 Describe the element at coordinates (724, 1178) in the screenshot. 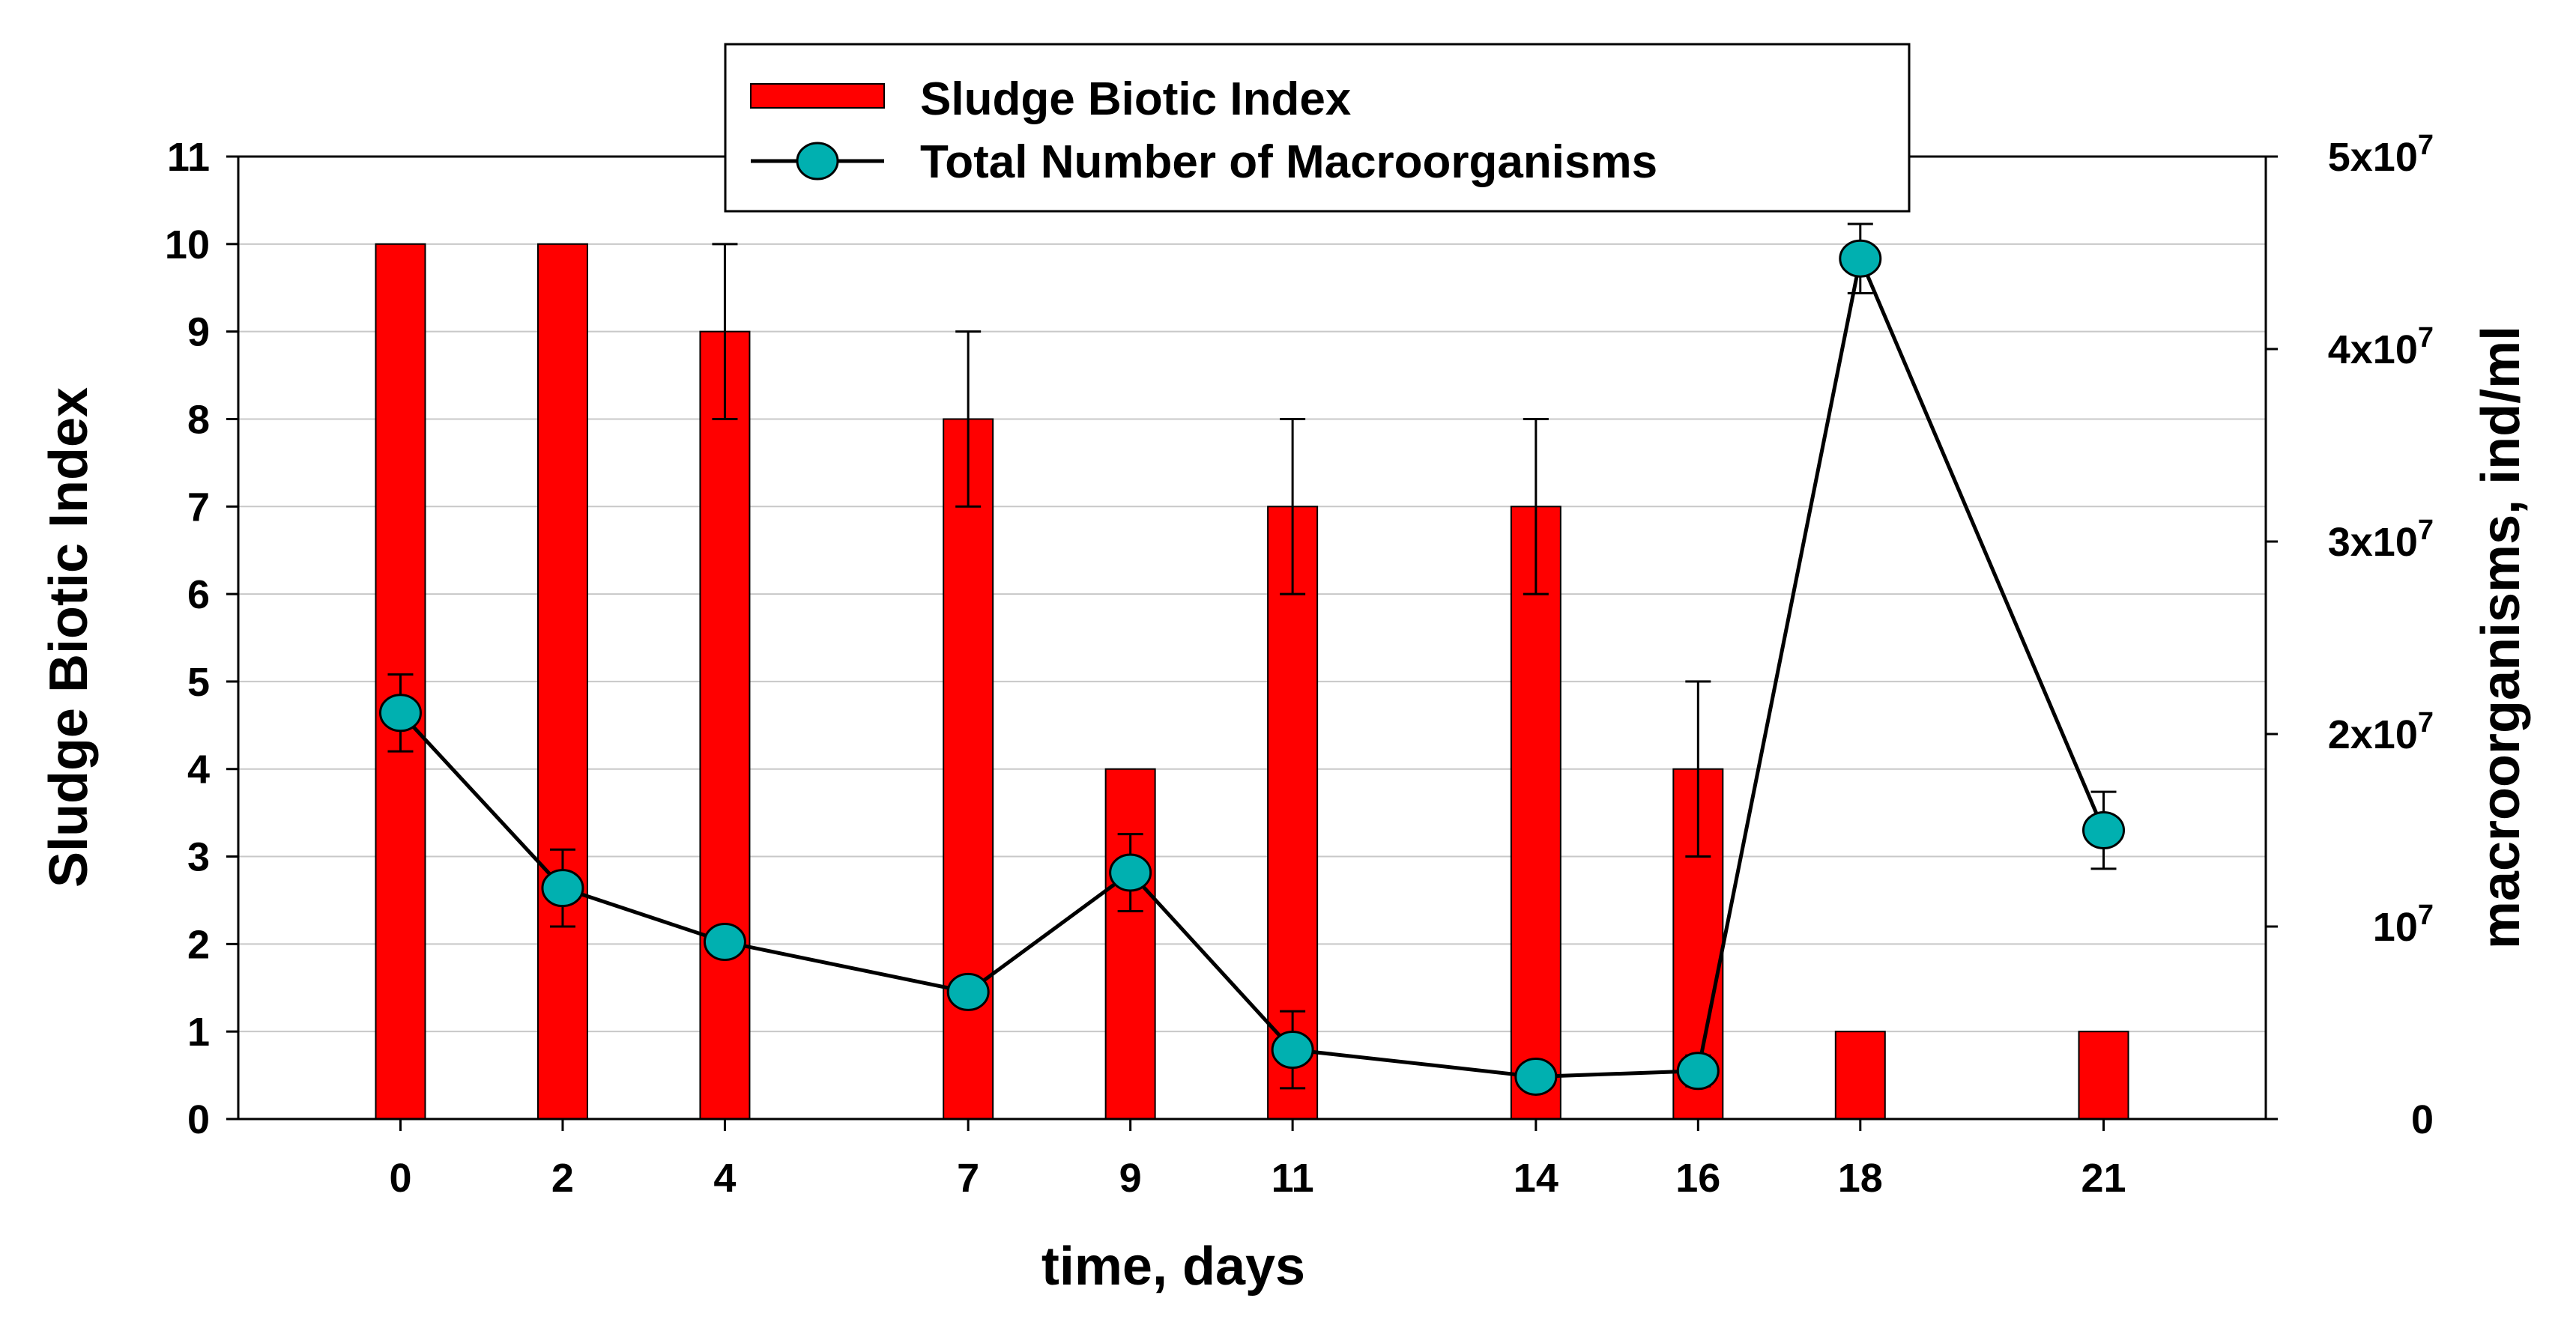

I see `x-tick-label: 4` at that location.